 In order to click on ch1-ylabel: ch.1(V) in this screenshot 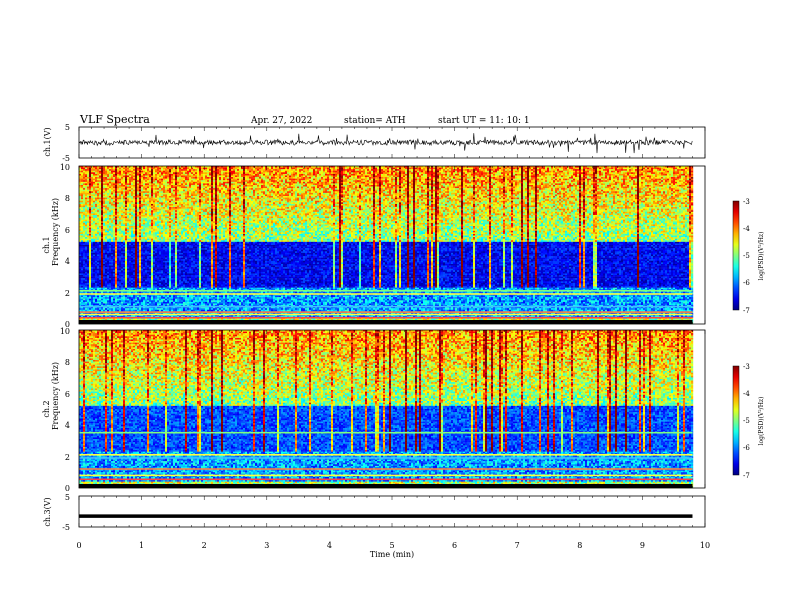, I will do `click(47, 141)`.